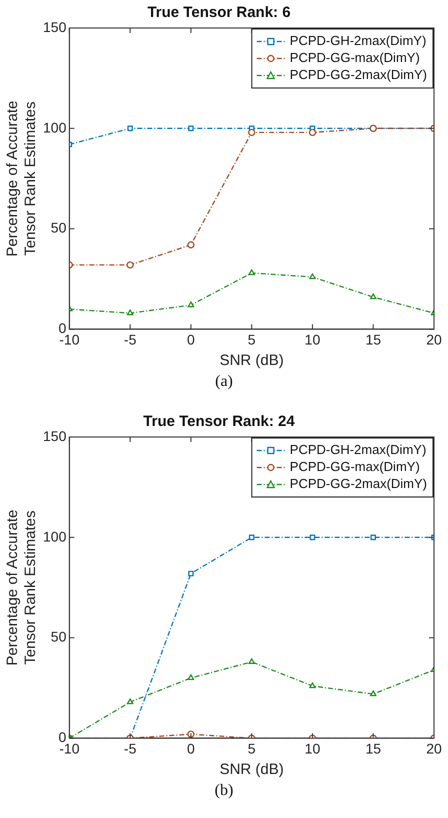 The image size is (448, 818). What do you see at coordinates (219, 421) in the screenshot?
I see `chart-title: True Tensor Rank: 24` at bounding box center [219, 421].